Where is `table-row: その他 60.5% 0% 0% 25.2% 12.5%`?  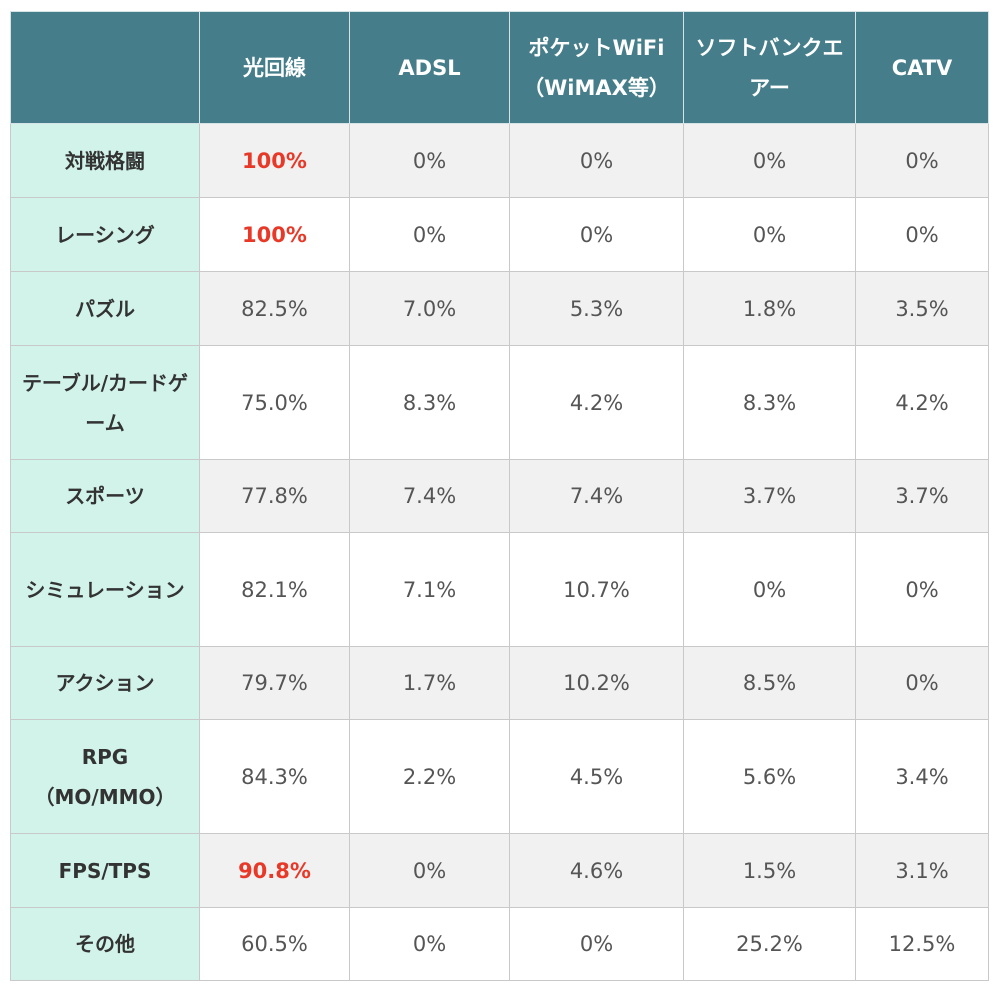 table-row: その他 60.5% 0% 0% 25.2% 12.5% is located at coordinates (499, 944).